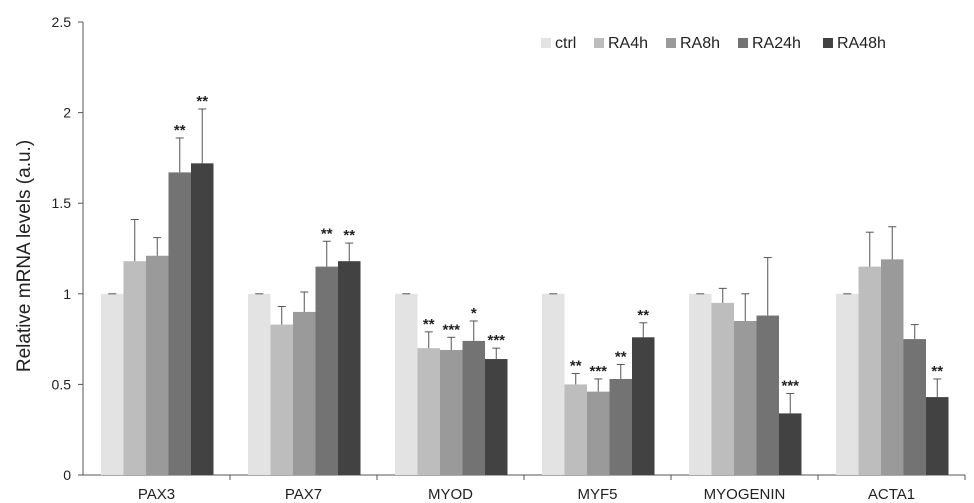 The width and height of the screenshot is (974, 503). I want to click on y-tick-label: 2.5, so click(62, 22).